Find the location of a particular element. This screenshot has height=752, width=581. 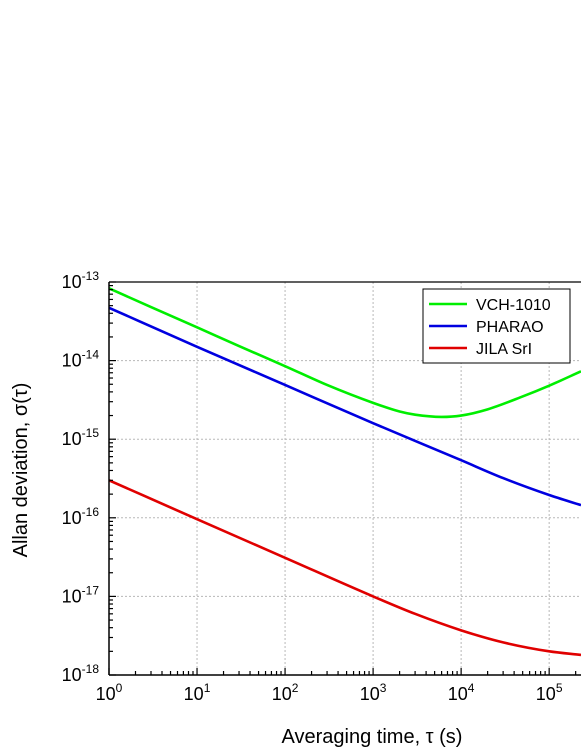

y-tick-label: 10-15 is located at coordinates (81, 437).